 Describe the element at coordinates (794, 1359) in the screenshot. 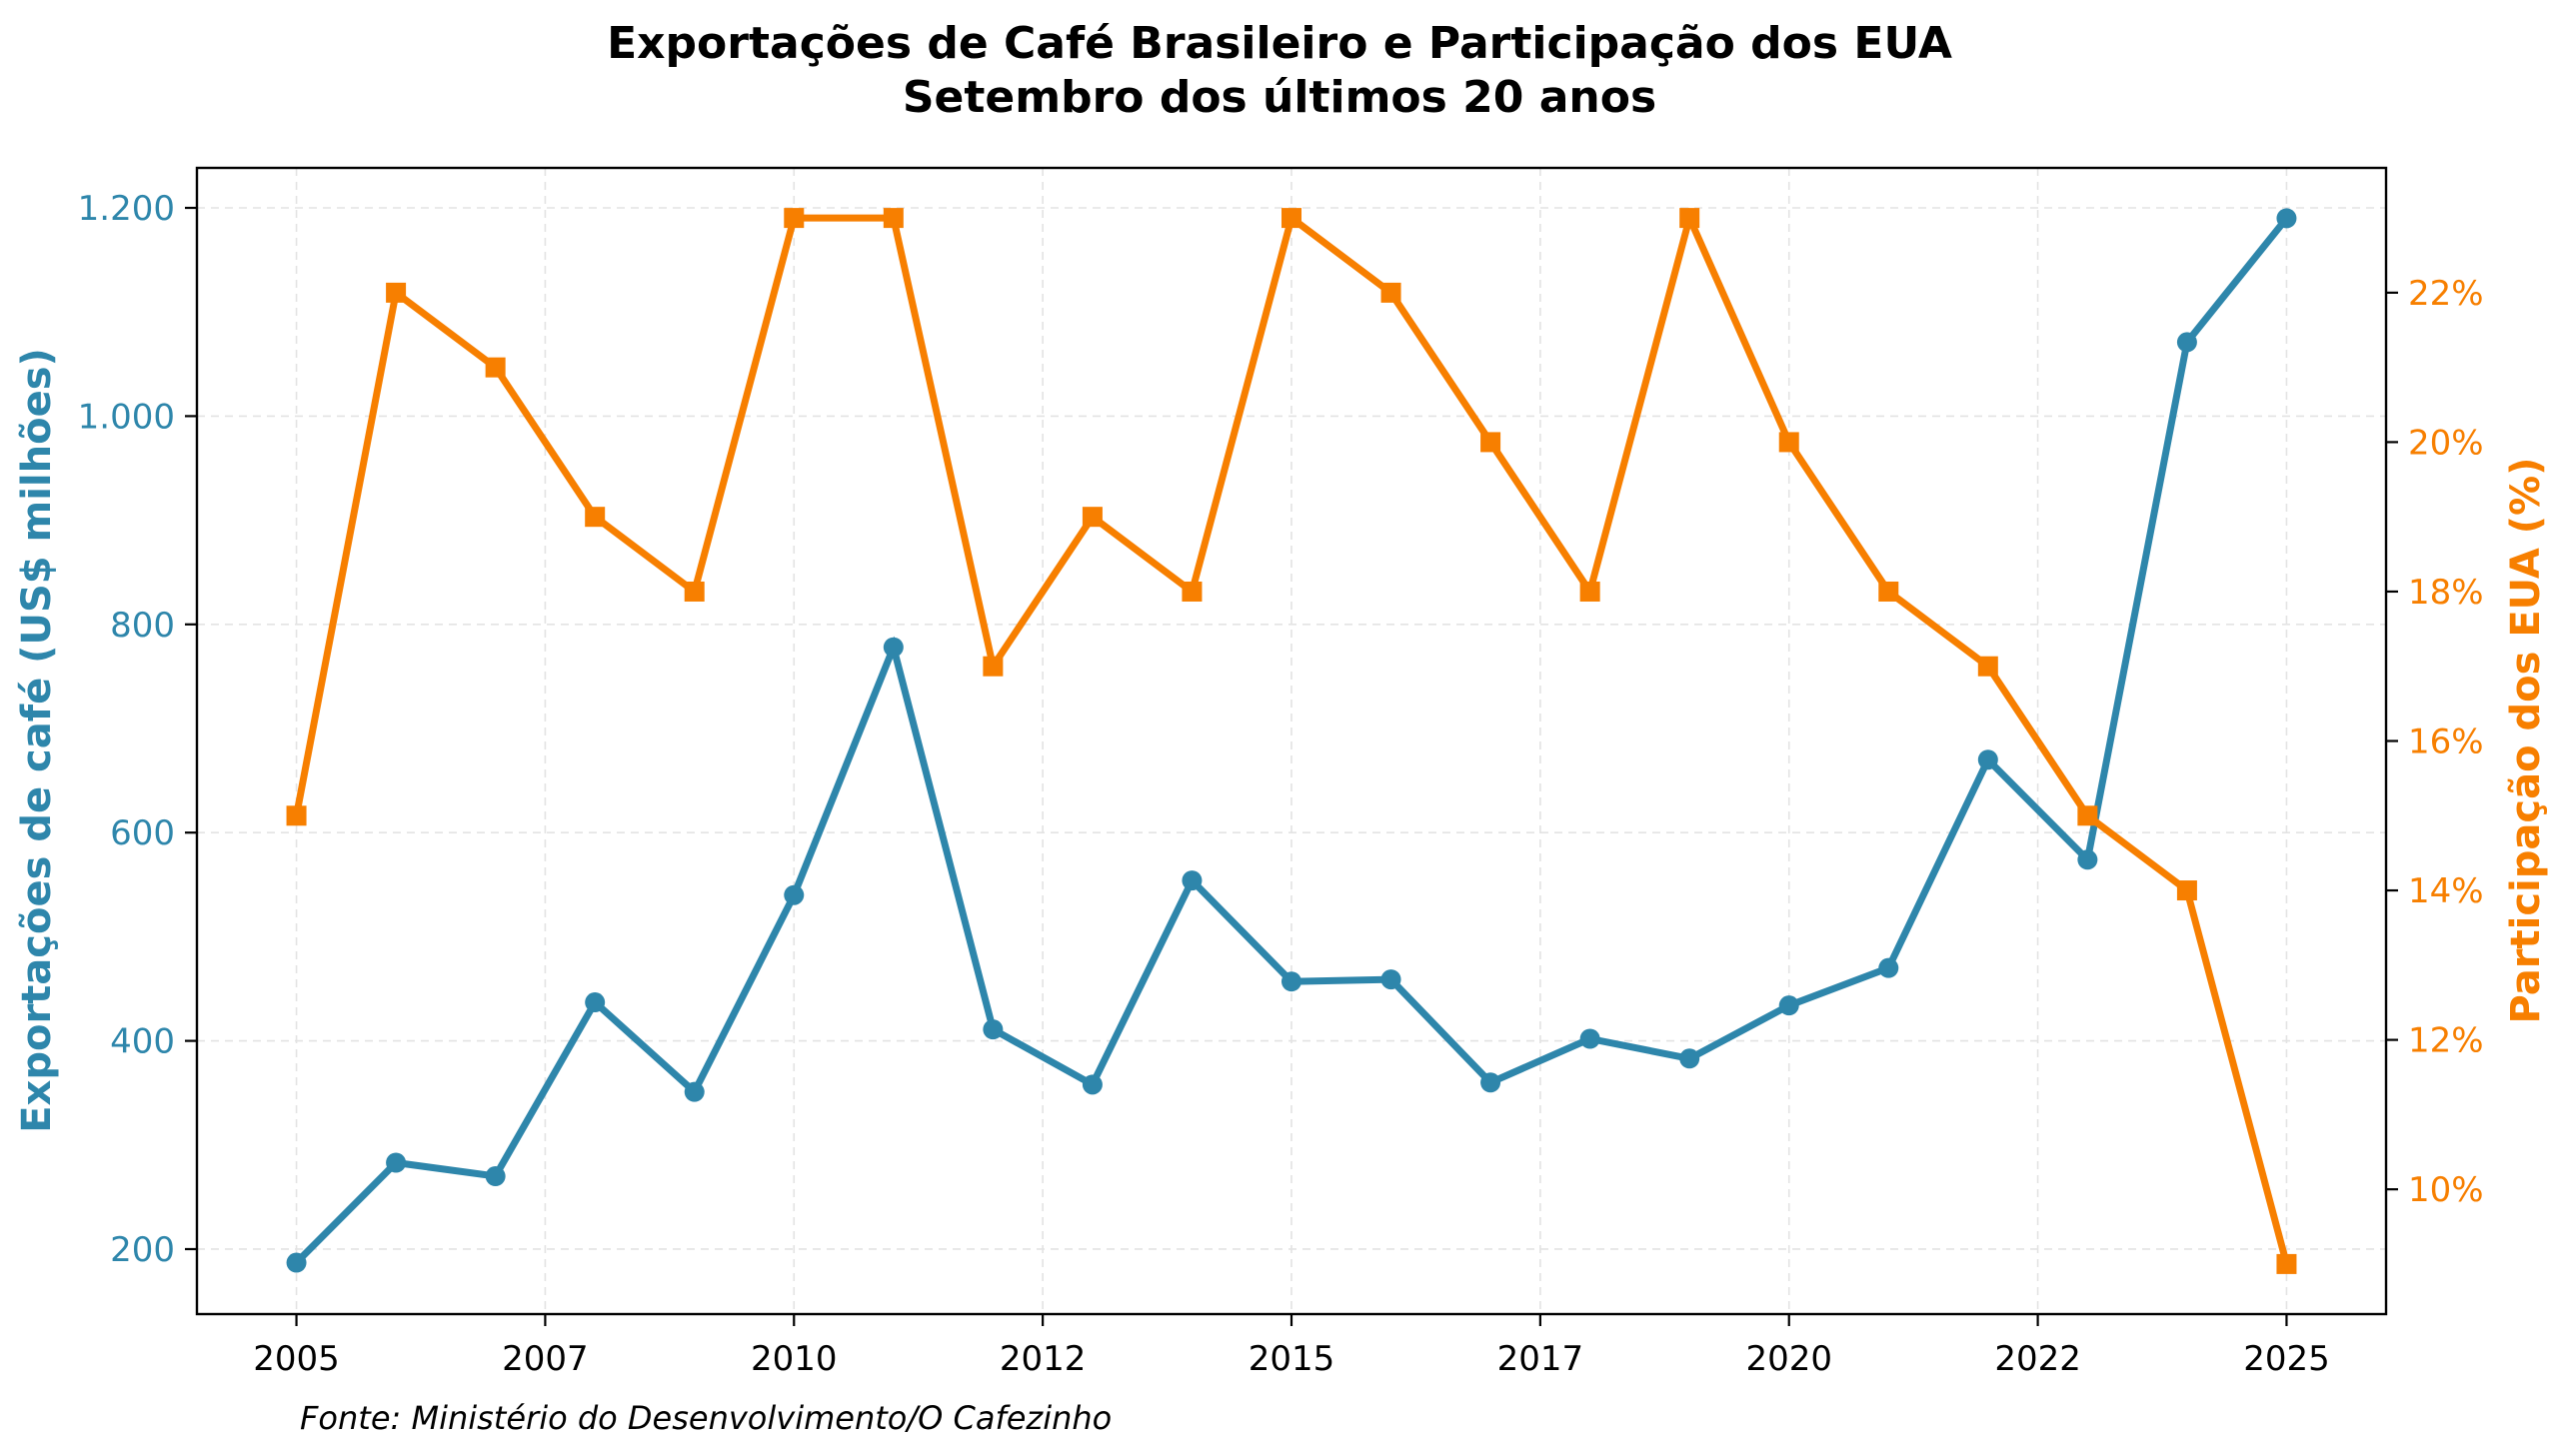

I see `x-tick-label: 2010` at that location.